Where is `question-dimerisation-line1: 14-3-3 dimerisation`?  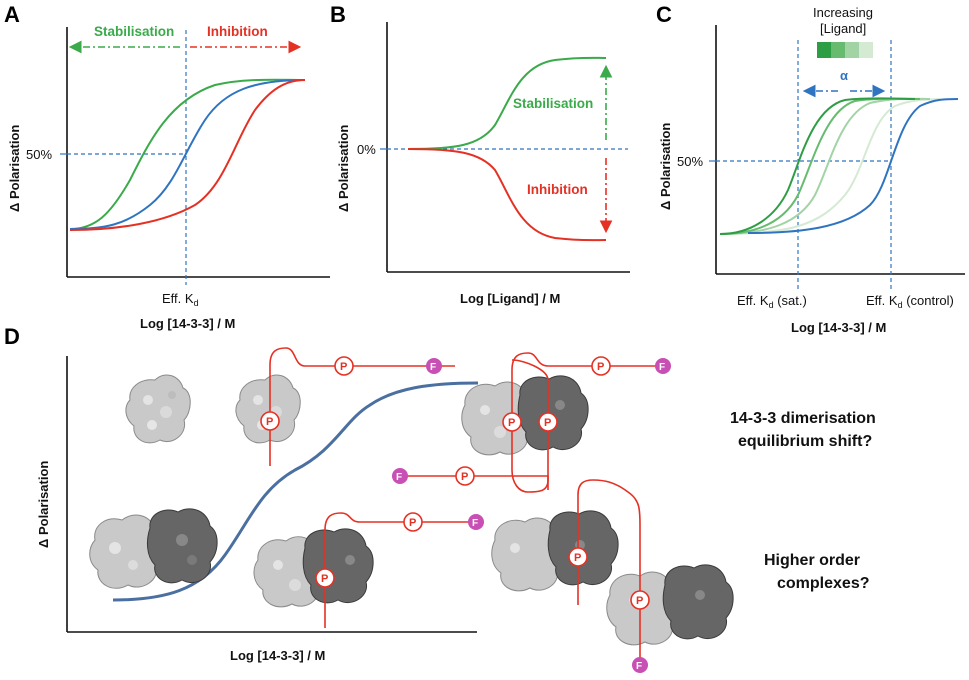 question-dimerisation-line1: 14-3-3 dimerisation is located at coordinates (803, 418).